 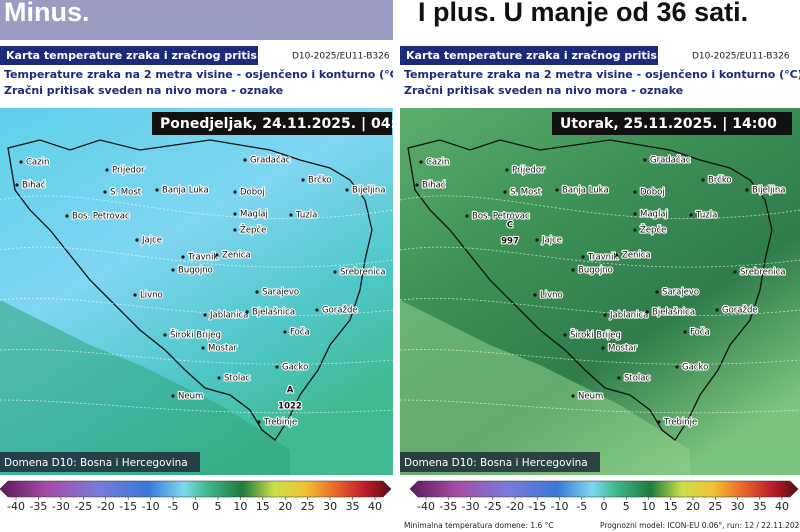 I want to click on colorbar-tick-label: 35, so click(x=353, y=506).